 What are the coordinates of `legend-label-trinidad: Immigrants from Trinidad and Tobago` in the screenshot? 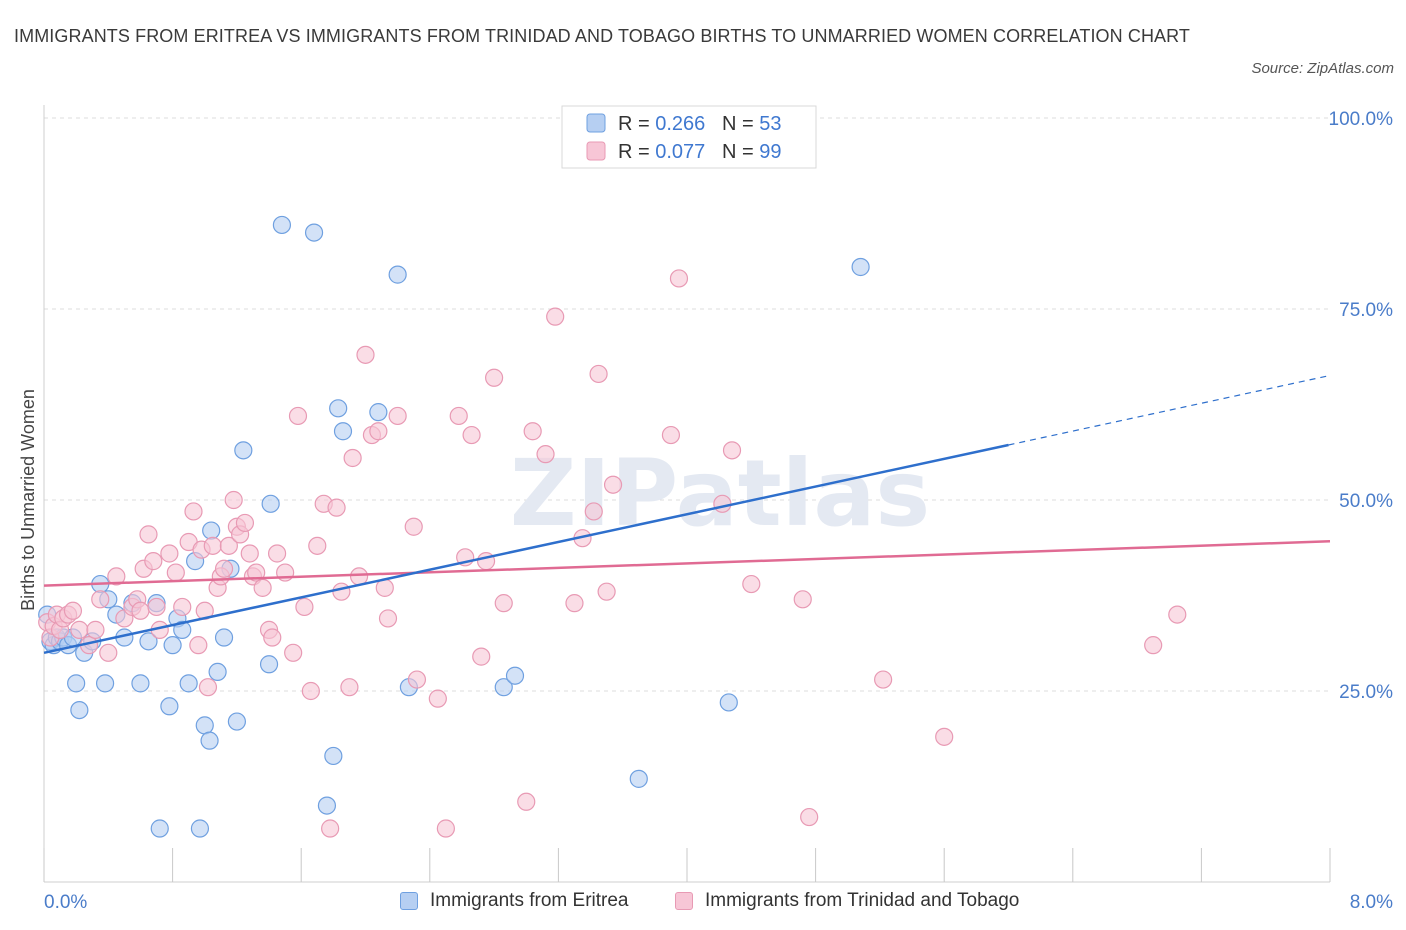 It's located at (862, 900).